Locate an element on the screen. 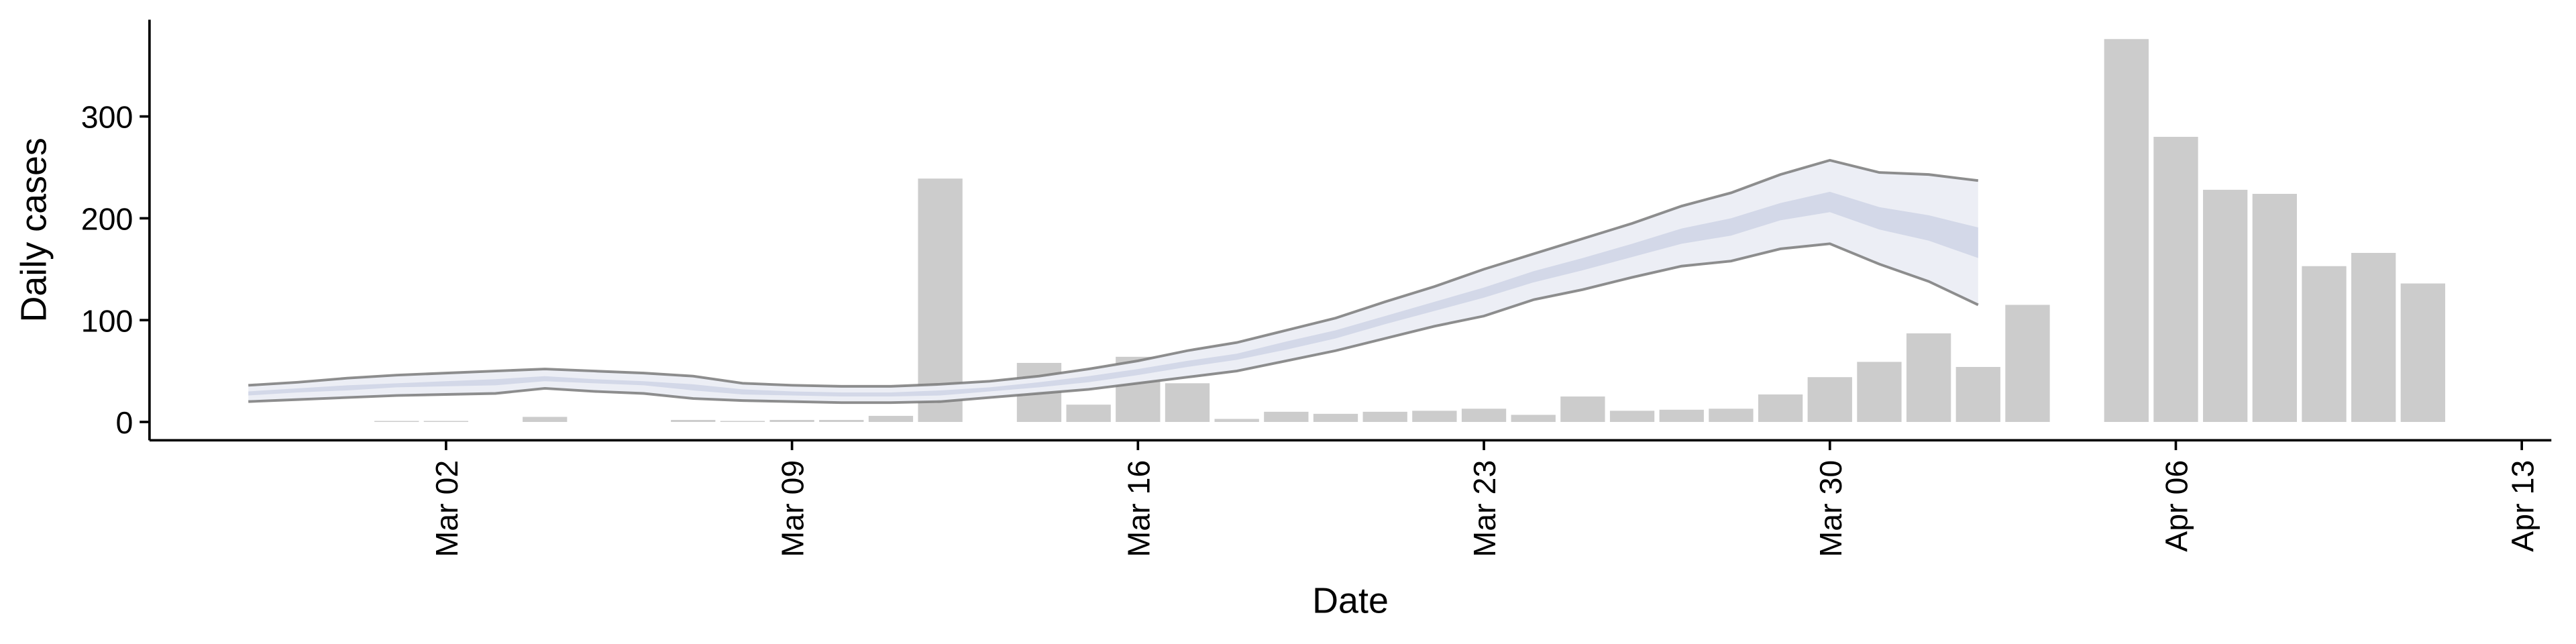  y-tick-label: 100 is located at coordinates (107, 320).